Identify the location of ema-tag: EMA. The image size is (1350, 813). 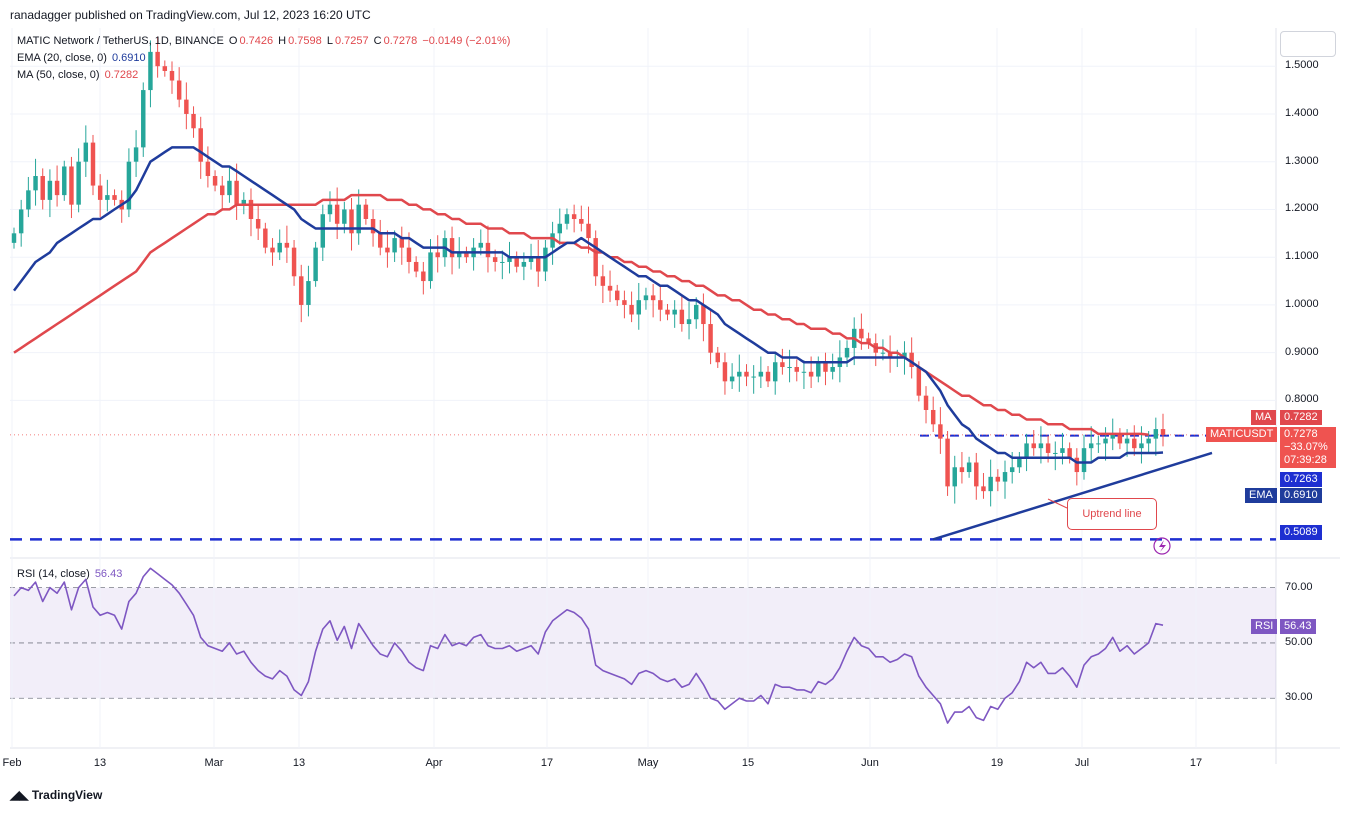
(1261, 495).